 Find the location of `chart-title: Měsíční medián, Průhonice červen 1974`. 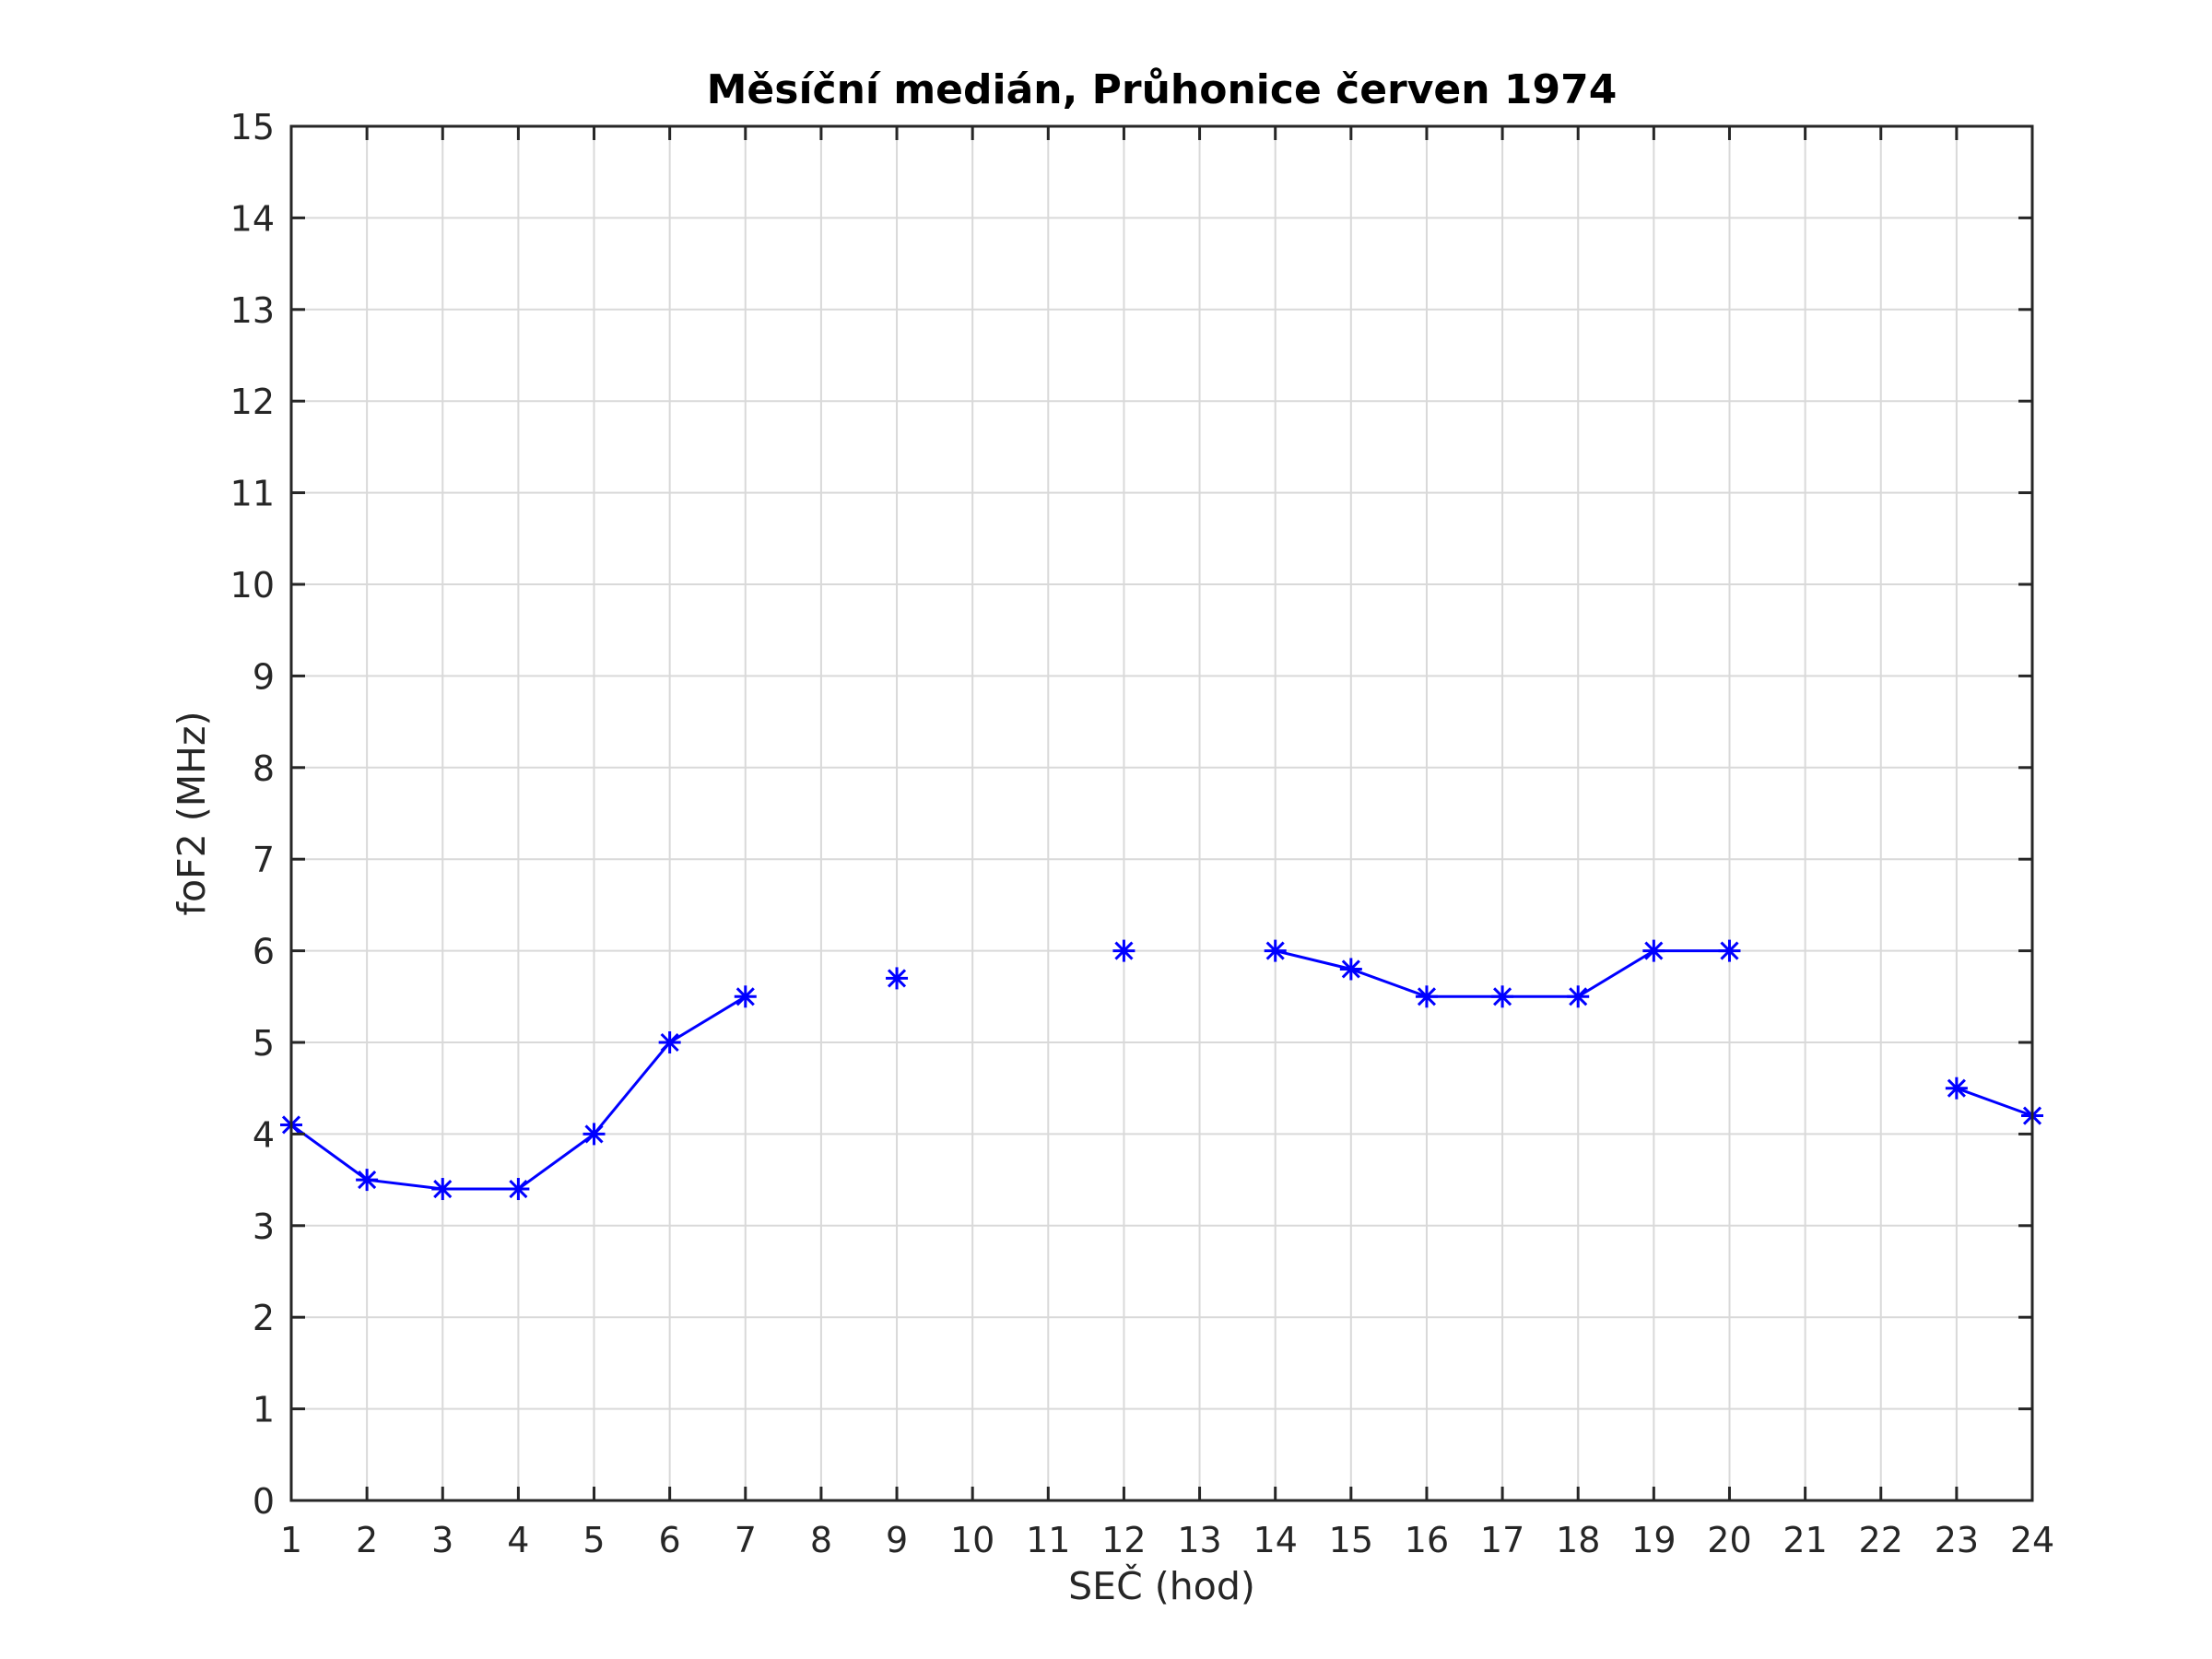

chart-title: Měsíční medián, Průhonice červen 1974 is located at coordinates (1162, 89).